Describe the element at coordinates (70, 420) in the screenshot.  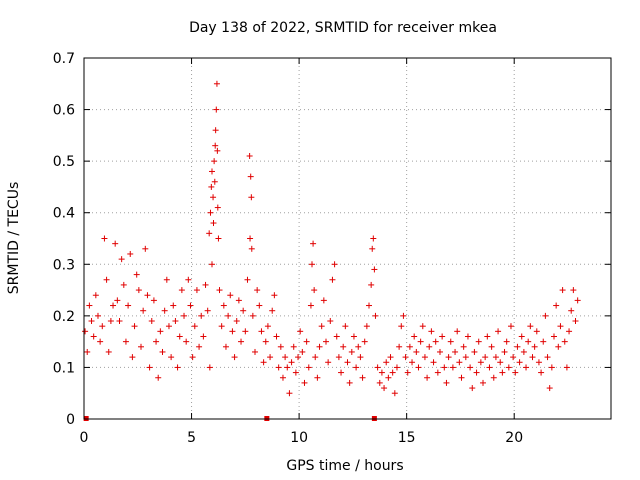
I see `y-tick-label: 0` at that location.